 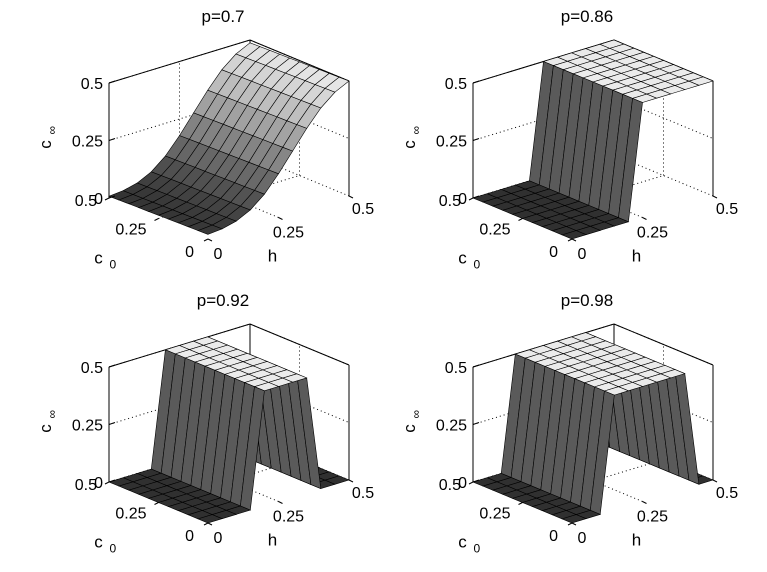 I want to click on chart-title: p=0.92, so click(x=223, y=300).